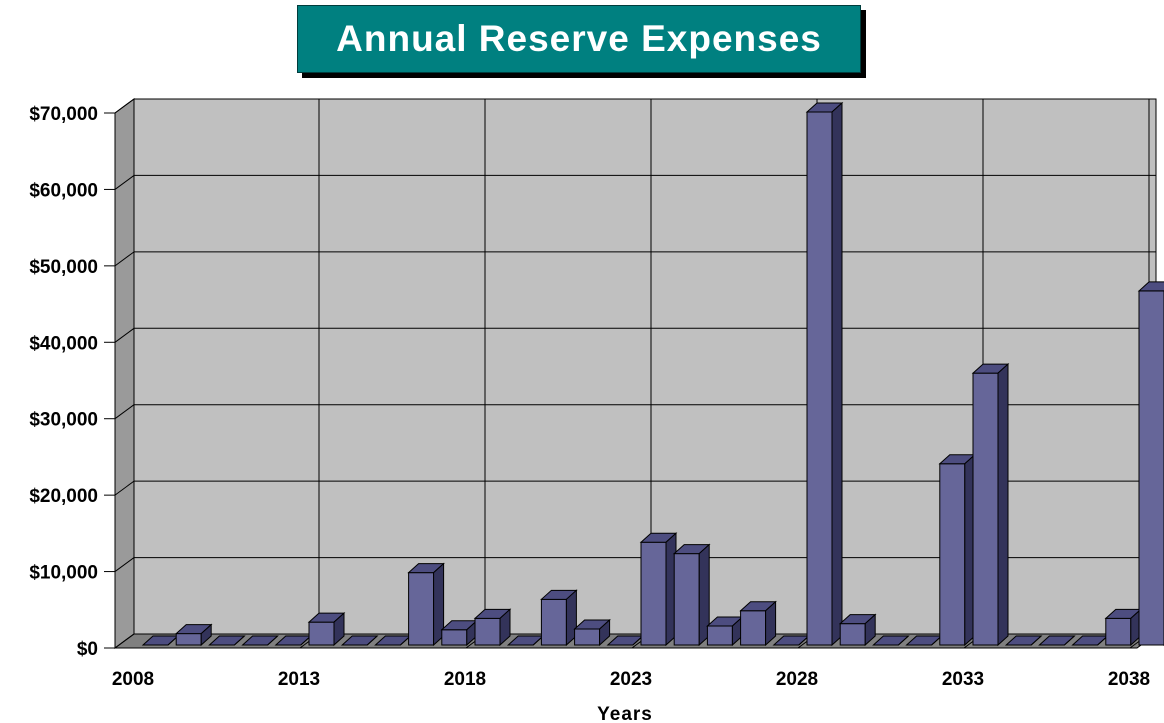  What do you see at coordinates (133, 679) in the screenshot?
I see `x-tick-label: 2008` at bounding box center [133, 679].